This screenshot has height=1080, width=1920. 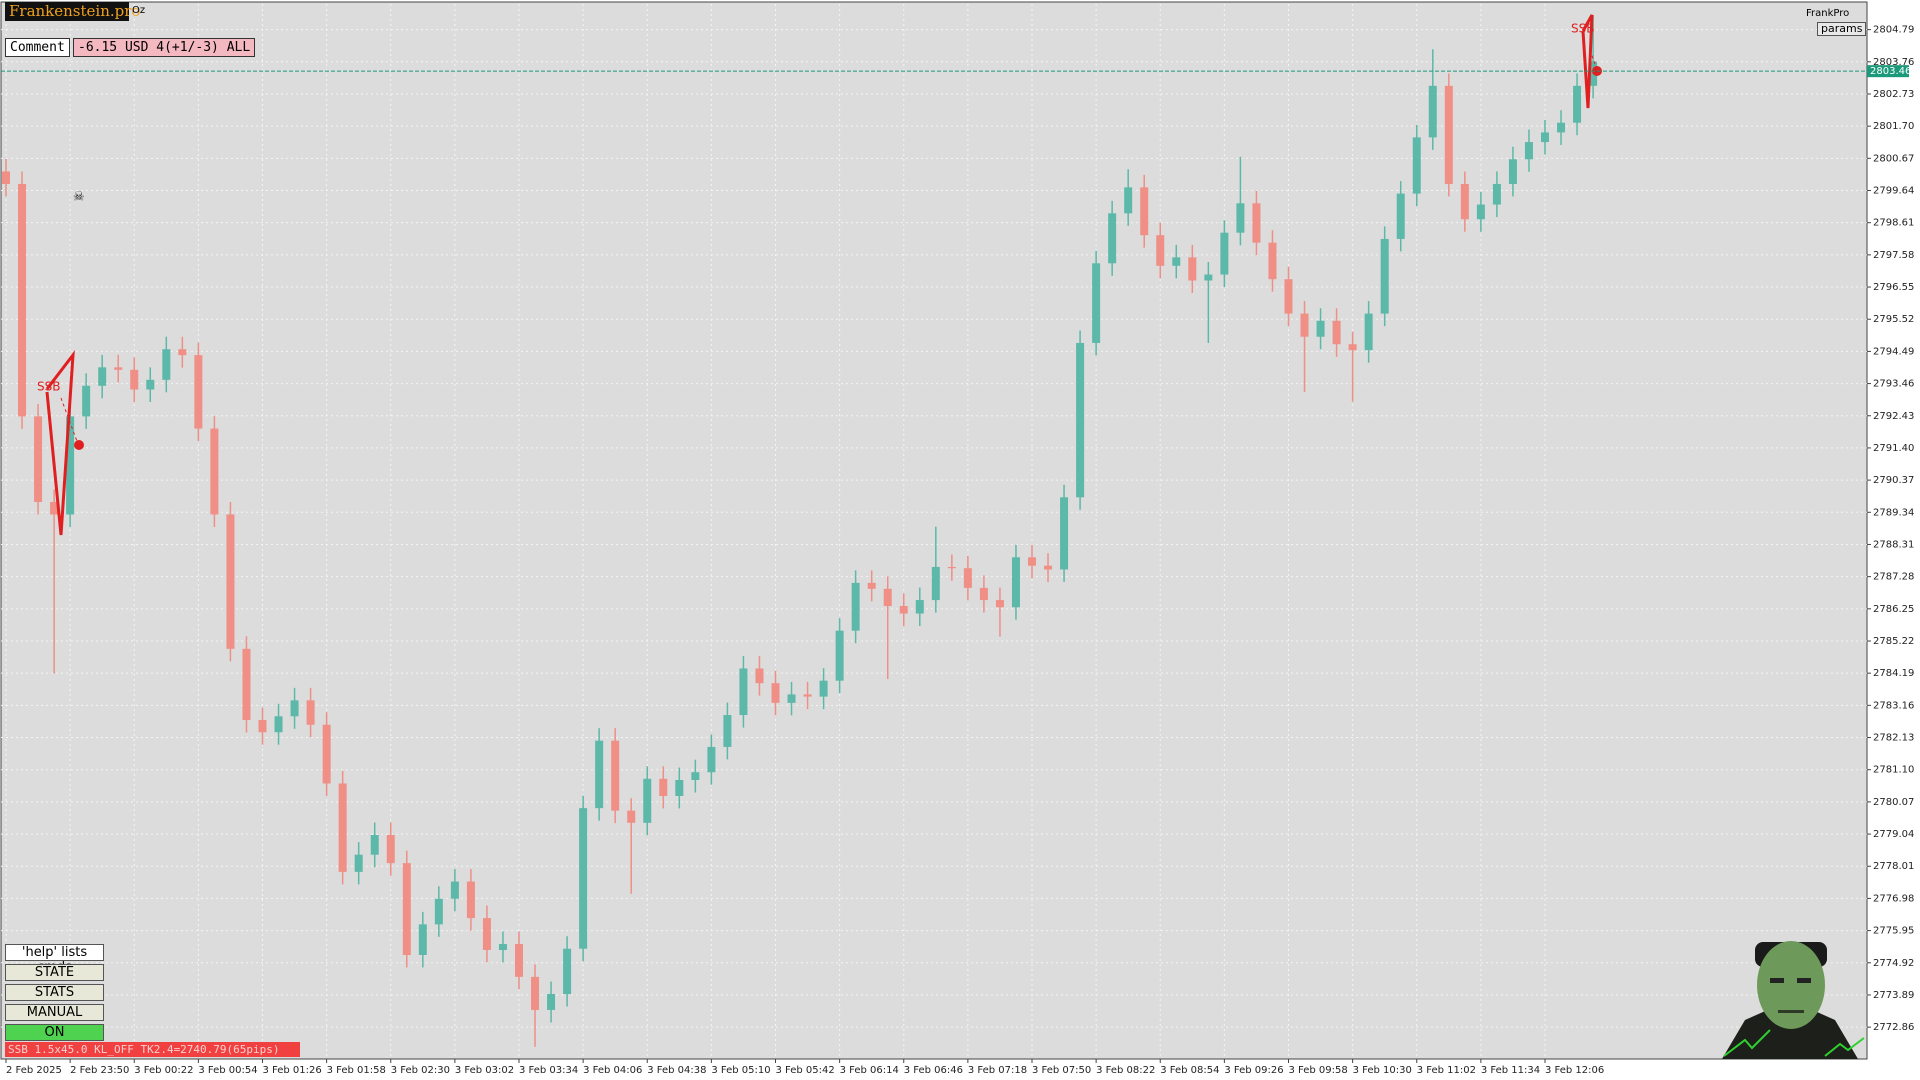 What do you see at coordinates (1446, 1070) in the screenshot?
I see `x-tick-label: 3 Feb 11:02` at bounding box center [1446, 1070].